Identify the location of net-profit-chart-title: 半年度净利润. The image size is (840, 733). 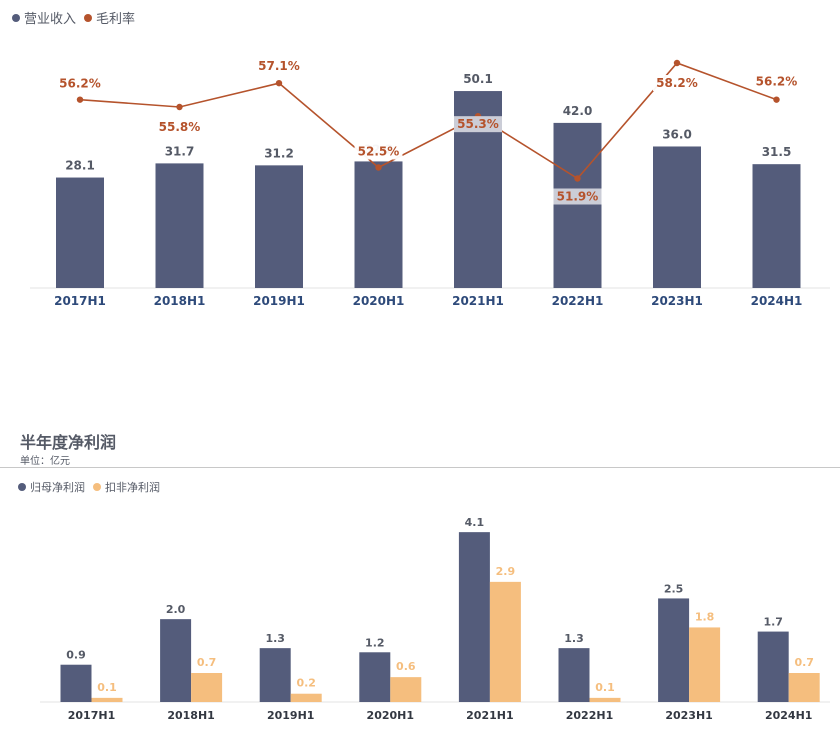
(68, 442).